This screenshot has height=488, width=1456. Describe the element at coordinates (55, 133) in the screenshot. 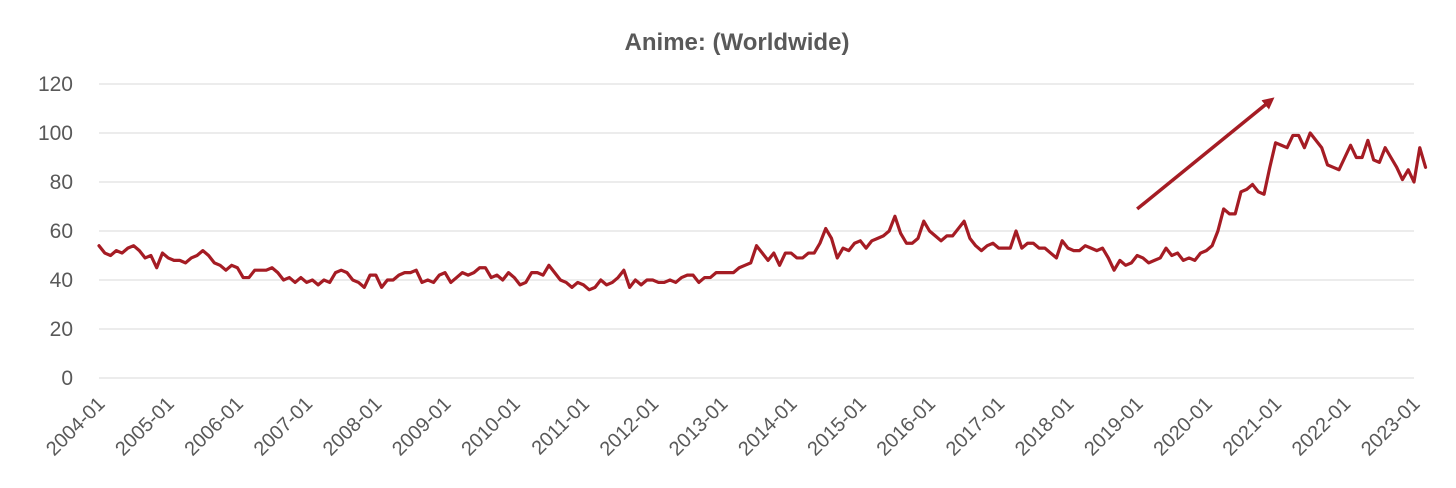

I see `y-tick-label: 100` at that location.